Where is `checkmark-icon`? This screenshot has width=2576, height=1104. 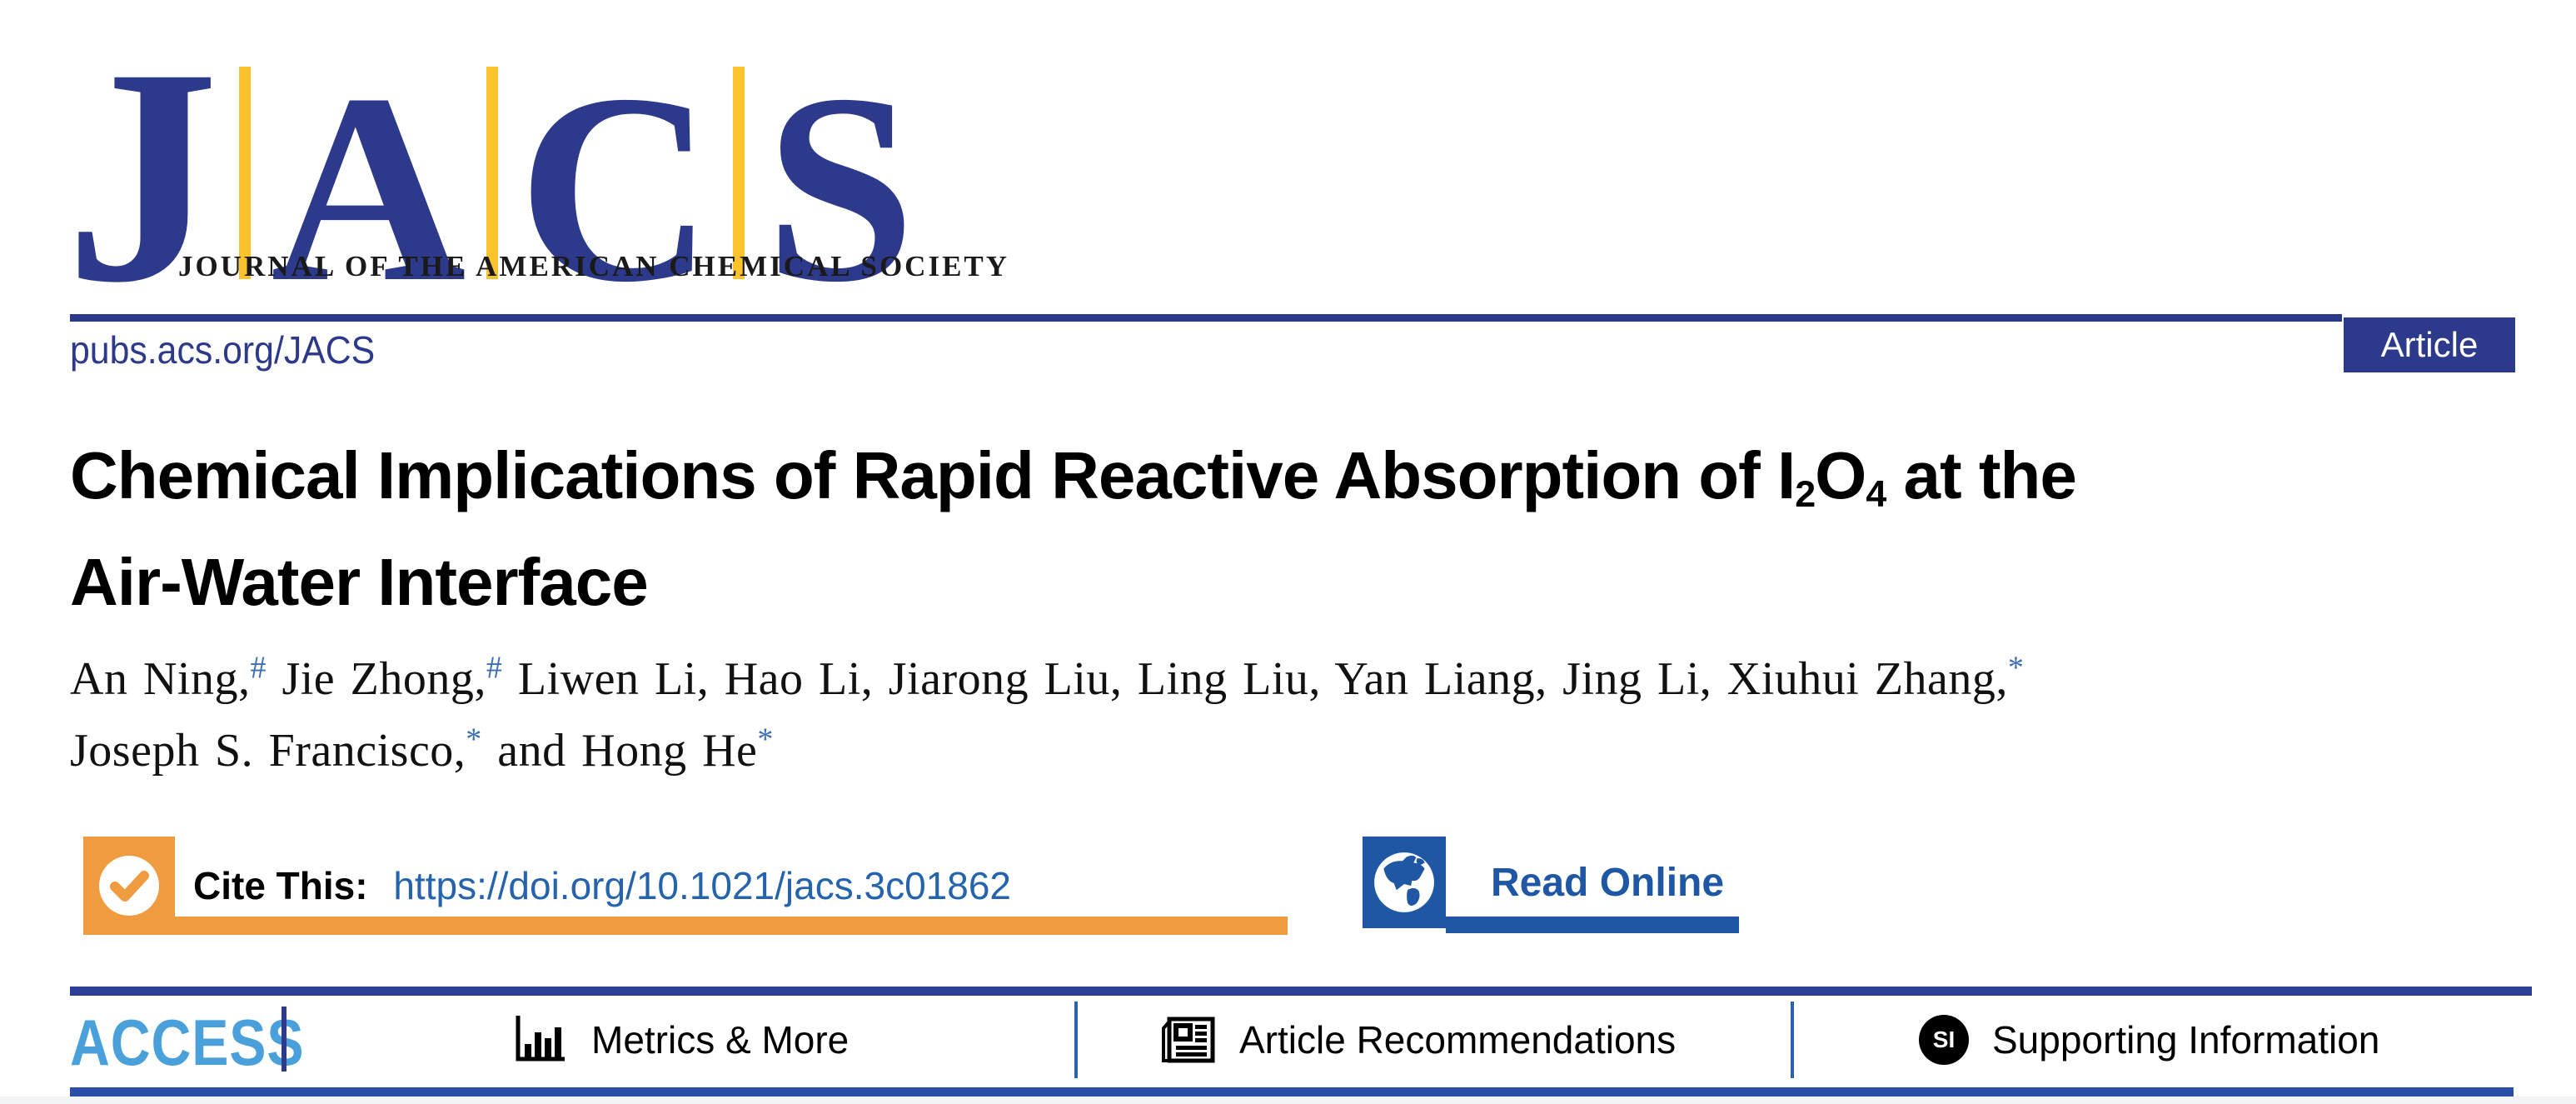 checkmark-icon is located at coordinates (129, 886).